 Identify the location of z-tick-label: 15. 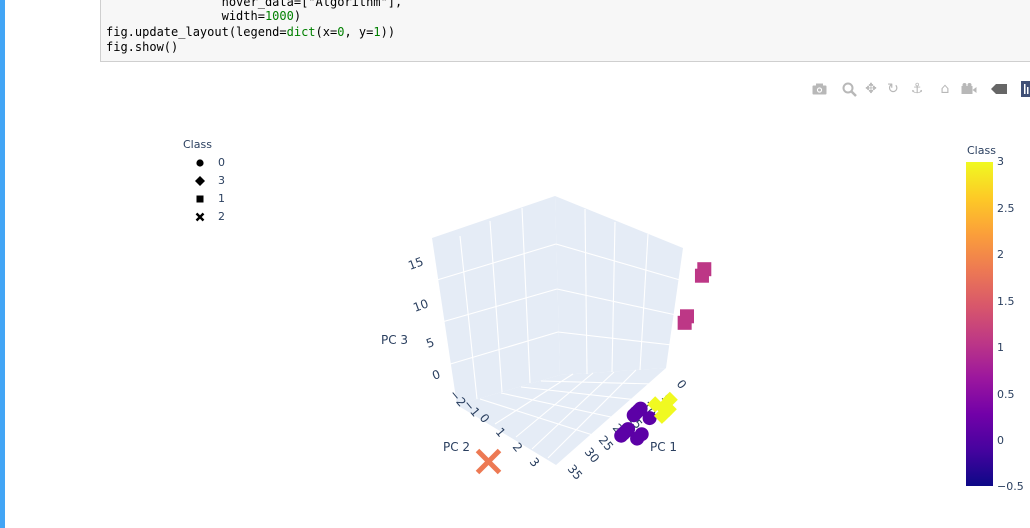
(415, 263).